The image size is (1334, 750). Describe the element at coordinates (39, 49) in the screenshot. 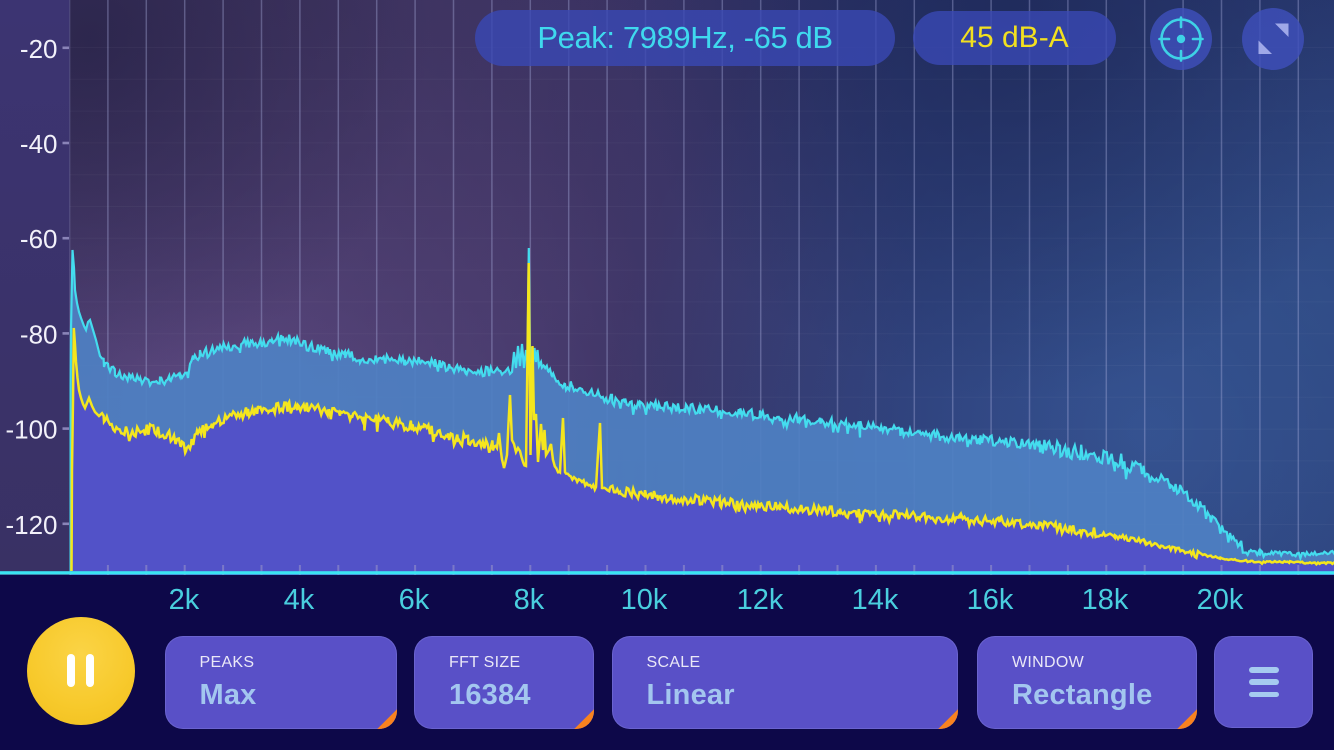

I see `svg-text: -20` at that location.